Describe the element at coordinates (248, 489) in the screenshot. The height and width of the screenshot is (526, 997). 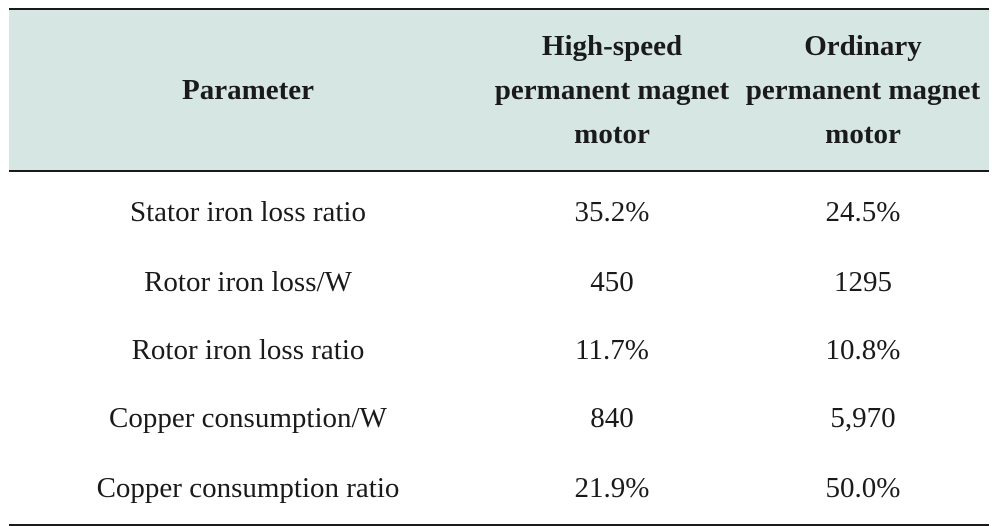
I see `cell-parameter: Copper consumption ratio` at that location.